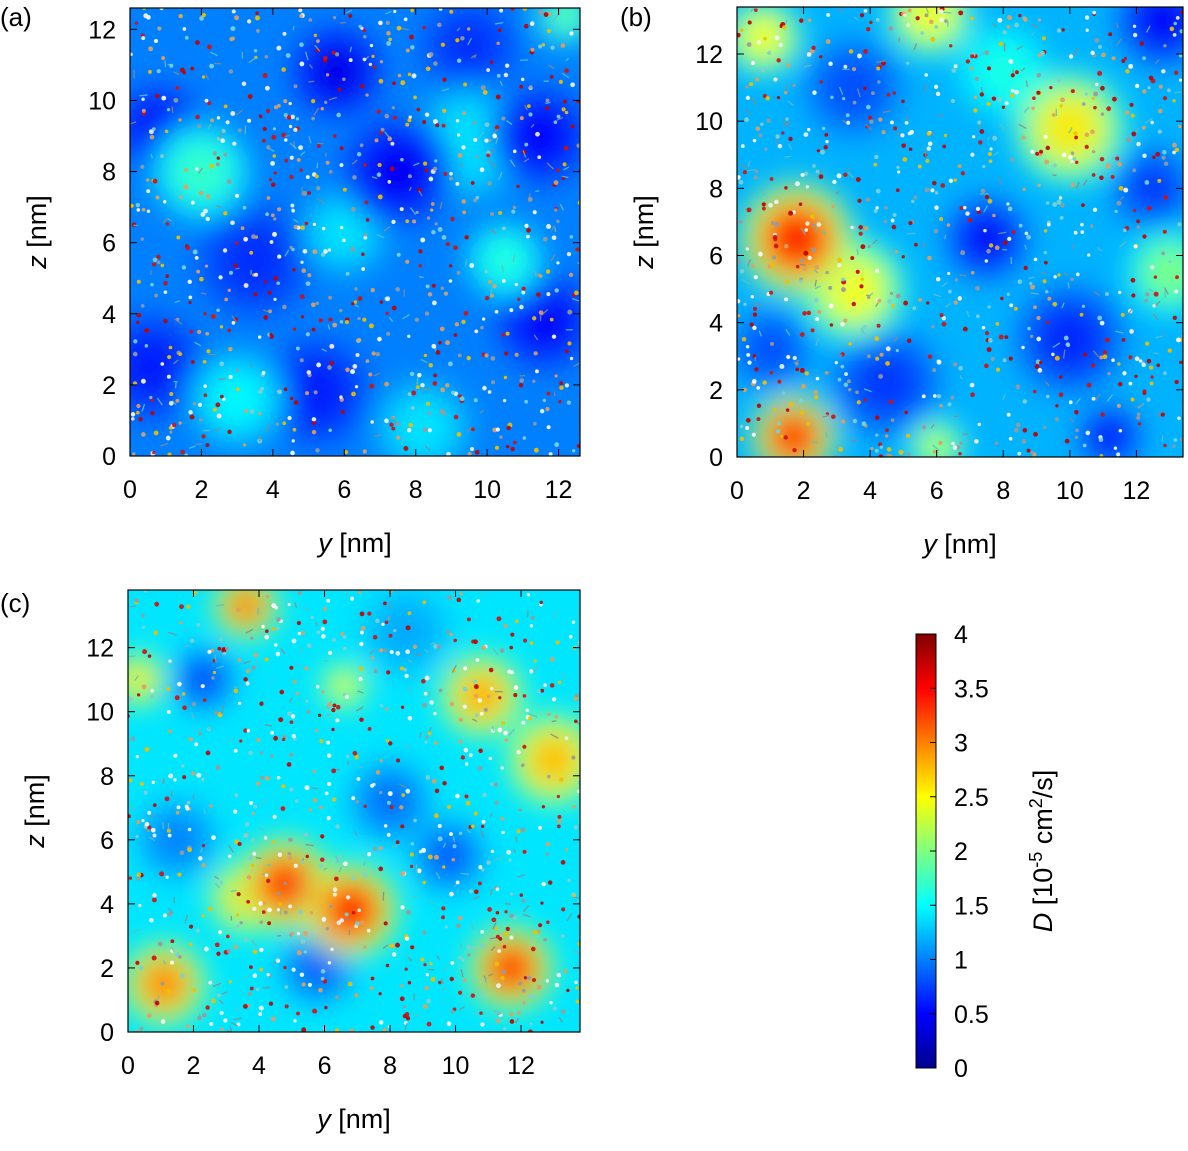  I want to click on colorbar-tick-label: 1, so click(961, 961).